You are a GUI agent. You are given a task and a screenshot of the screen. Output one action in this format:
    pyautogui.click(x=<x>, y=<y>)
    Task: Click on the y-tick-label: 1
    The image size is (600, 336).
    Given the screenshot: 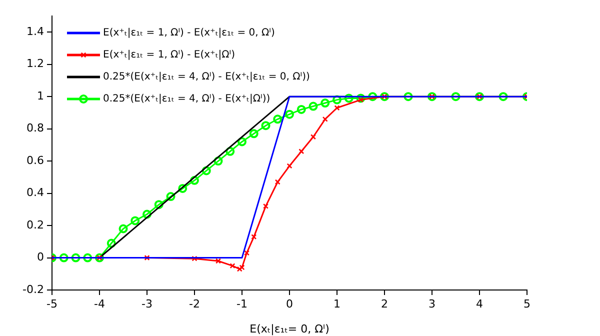 What is the action you would take?
    pyautogui.click(x=40, y=95)
    